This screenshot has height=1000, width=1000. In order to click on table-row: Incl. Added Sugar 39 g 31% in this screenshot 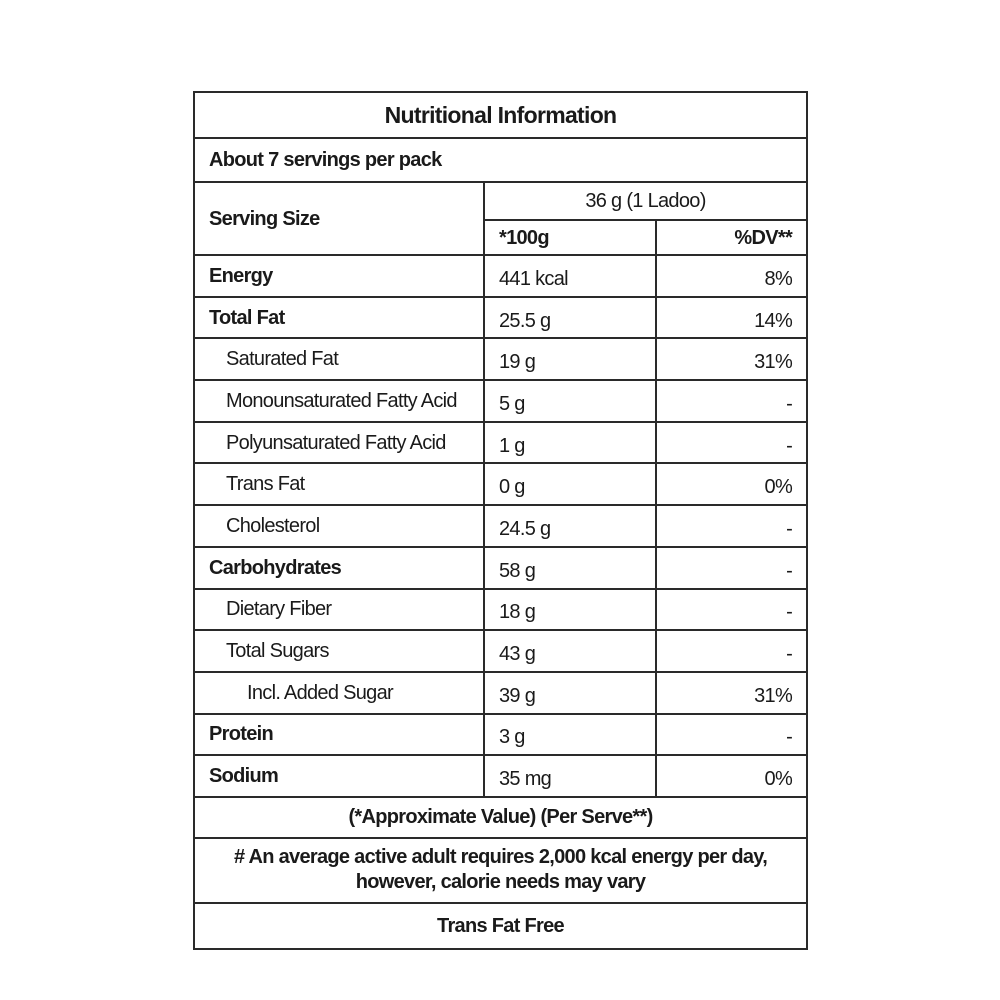, I will do `click(501, 692)`.